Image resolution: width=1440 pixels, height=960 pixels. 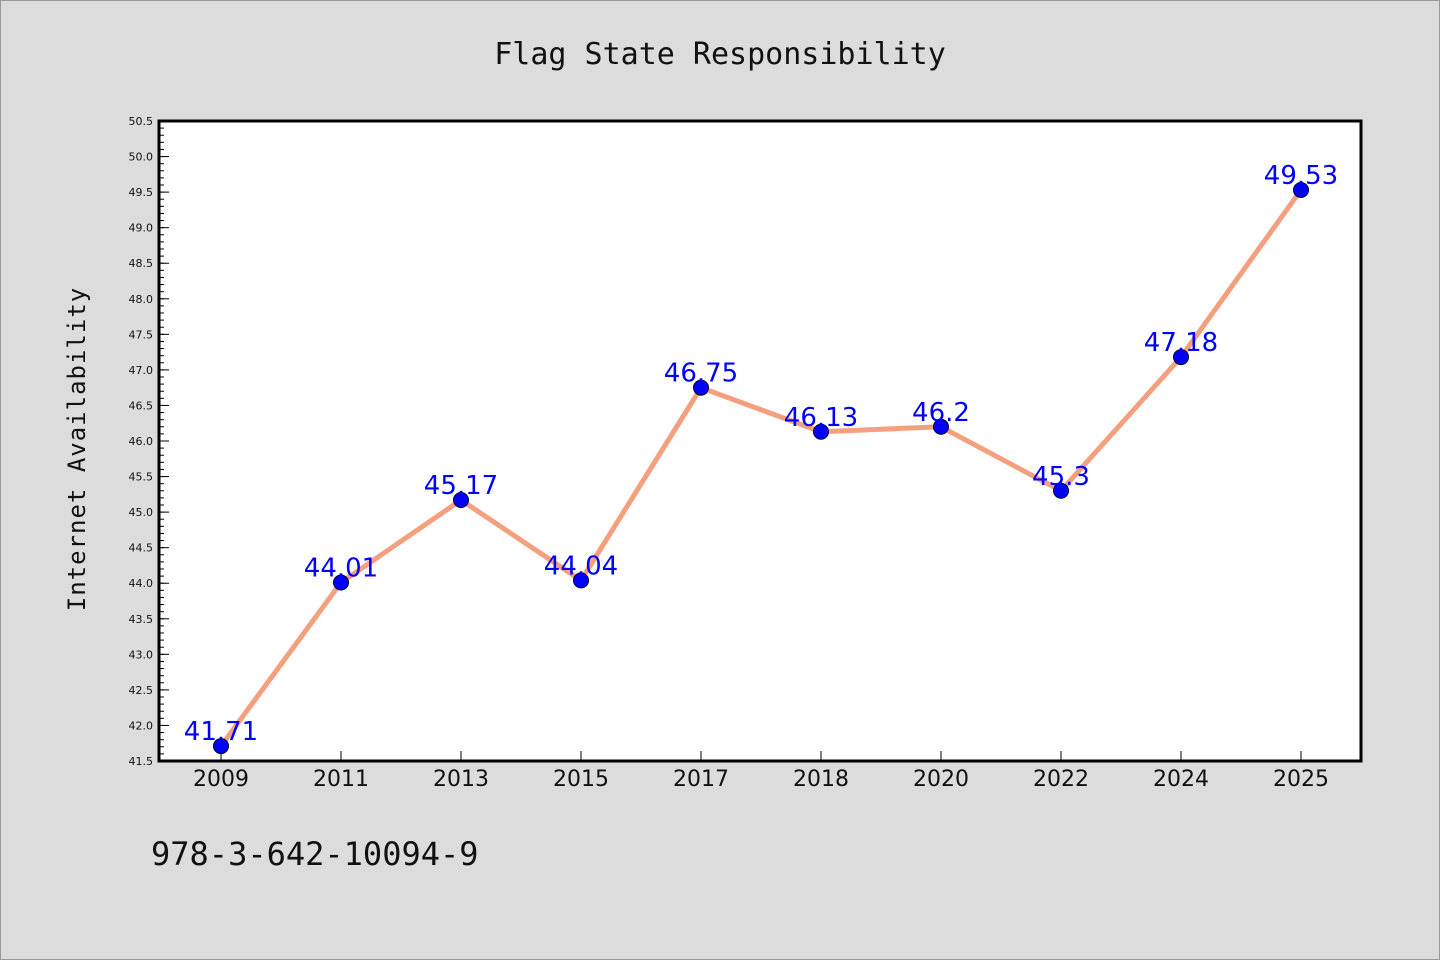 I want to click on y-tick-label: 49.0, so click(x=141, y=228).